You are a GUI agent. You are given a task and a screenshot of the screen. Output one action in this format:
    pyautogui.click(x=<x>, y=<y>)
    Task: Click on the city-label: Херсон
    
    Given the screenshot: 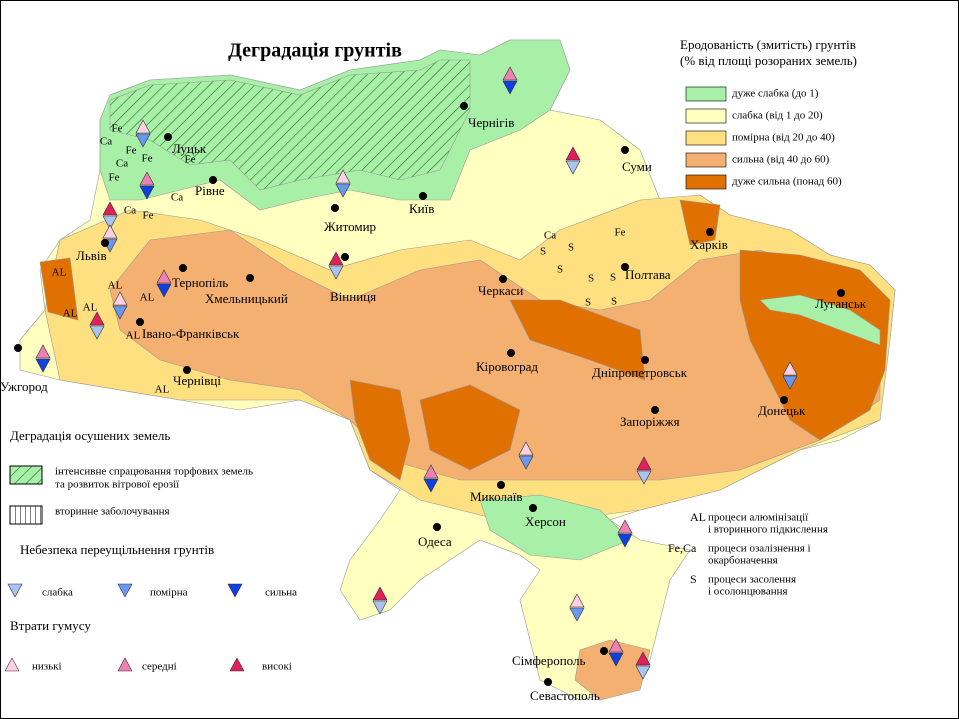 What is the action you would take?
    pyautogui.click(x=545, y=521)
    